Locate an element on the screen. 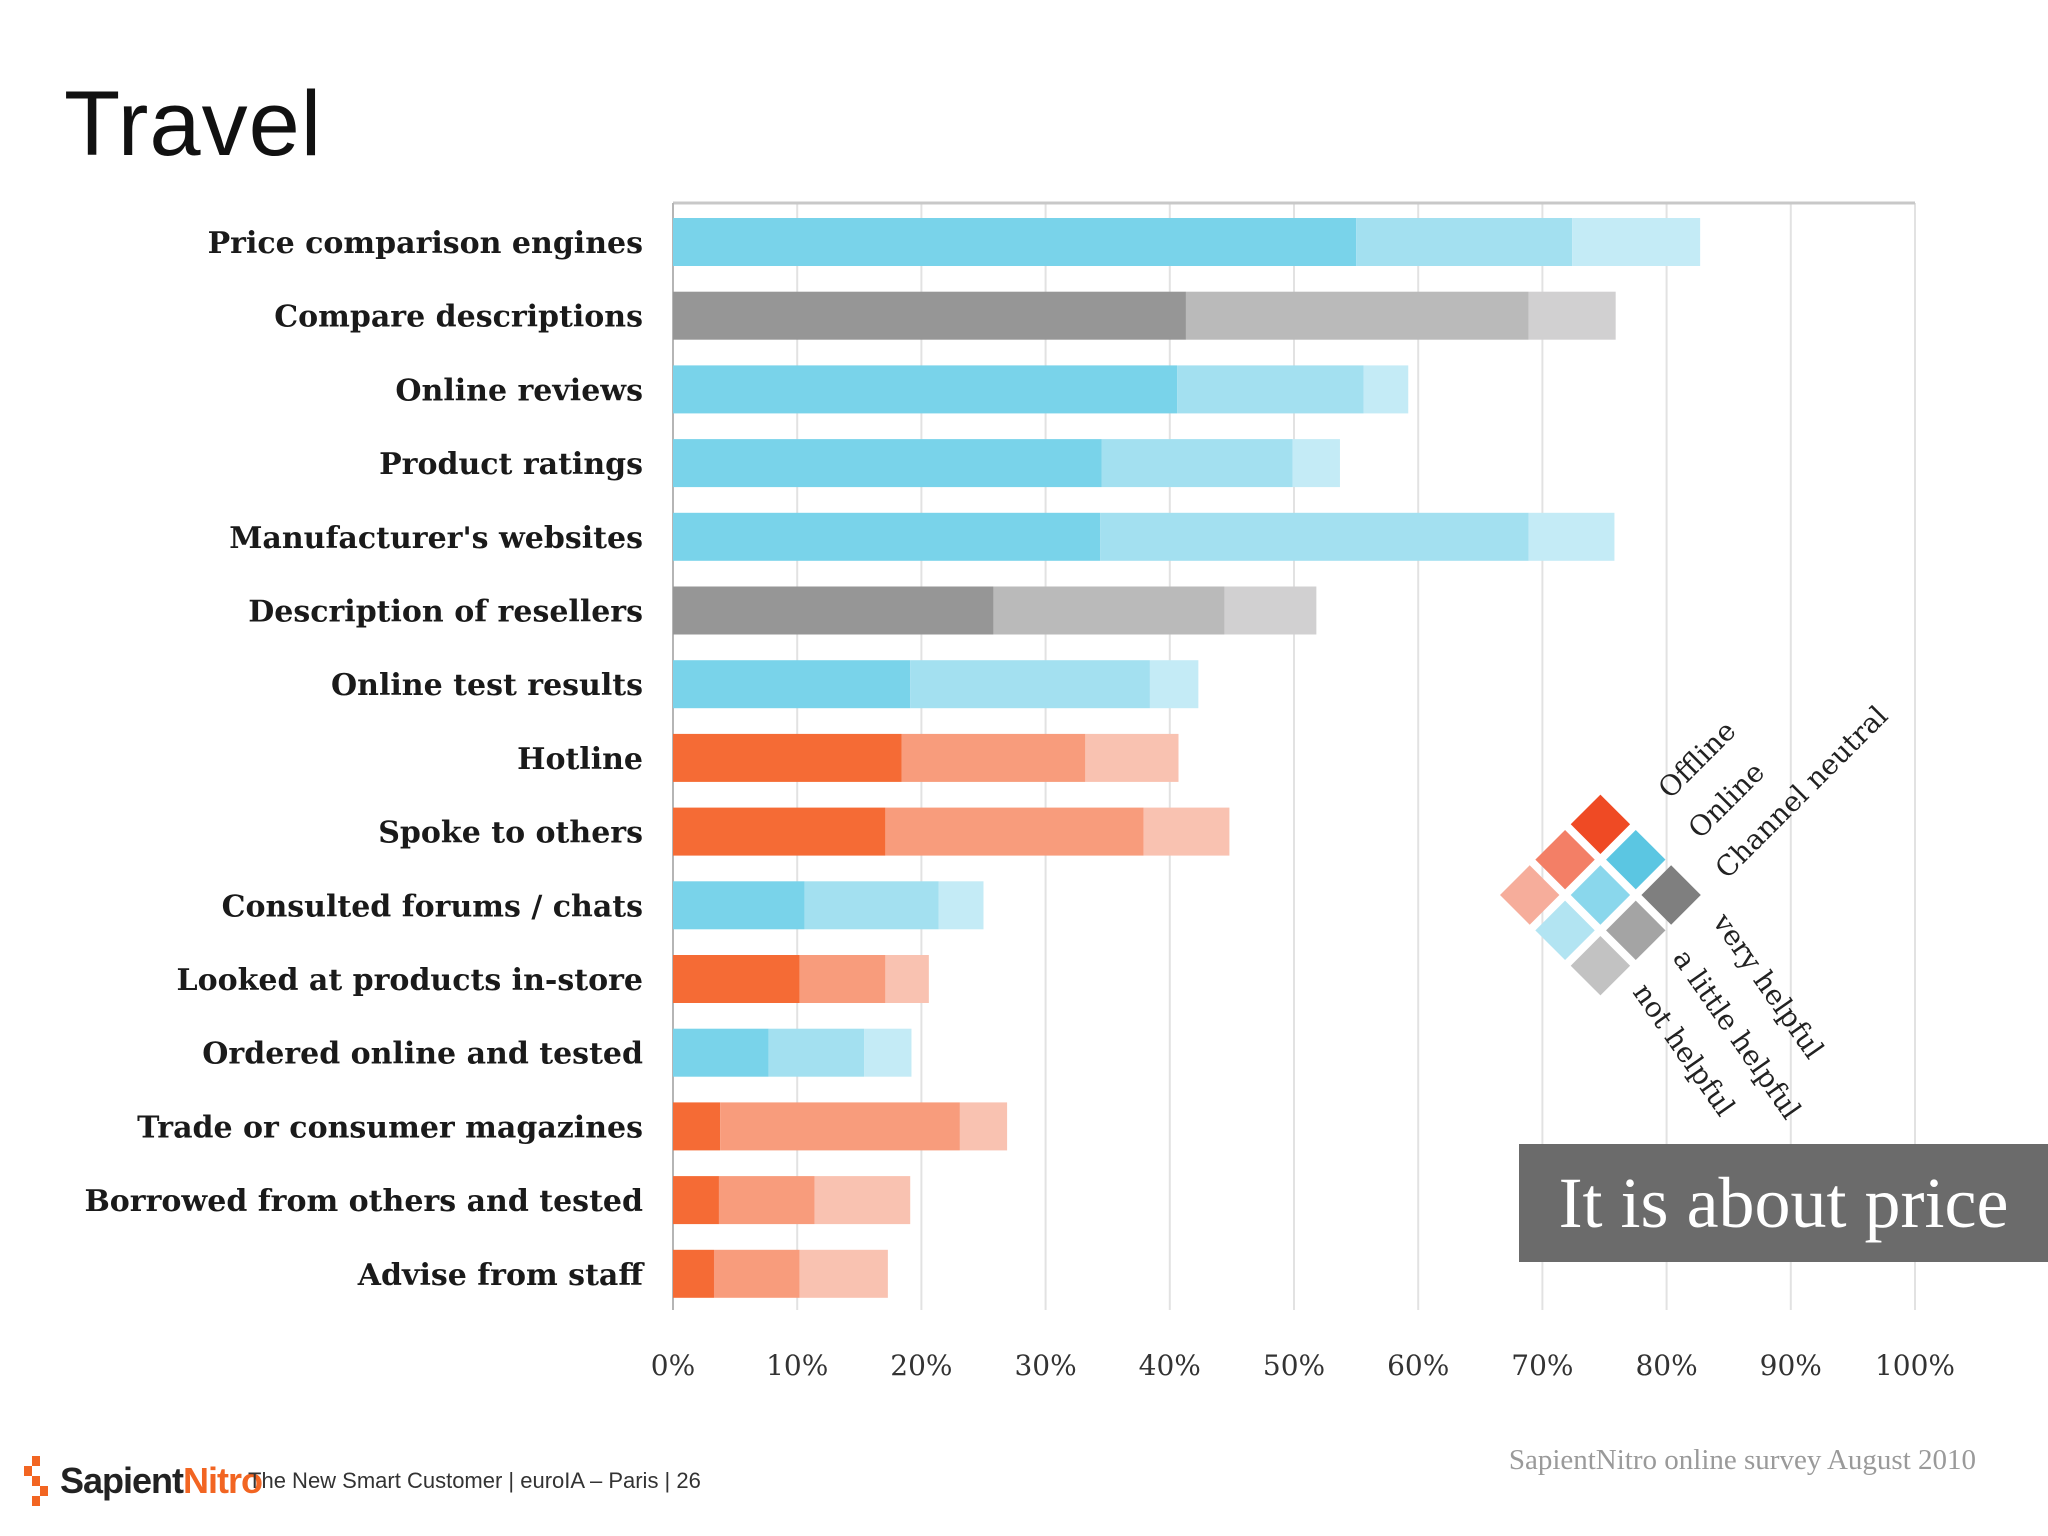  category-label: Price comparison engines is located at coordinates (425, 243).